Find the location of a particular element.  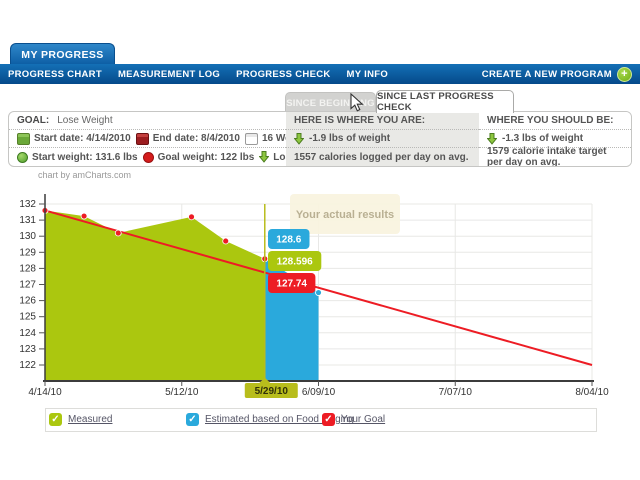

plus-icon: + is located at coordinates (624, 74).